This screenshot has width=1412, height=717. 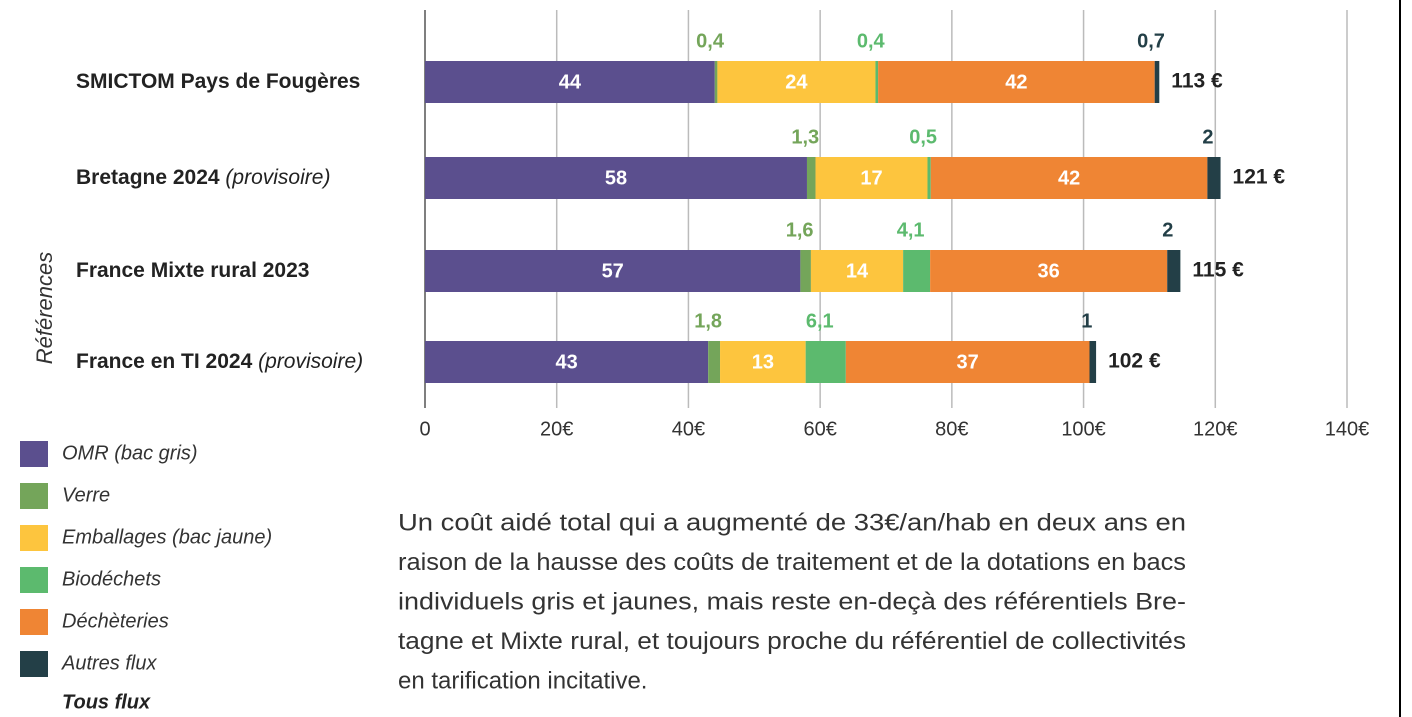 I want to click on value-label: 1, so click(x=1086, y=321).